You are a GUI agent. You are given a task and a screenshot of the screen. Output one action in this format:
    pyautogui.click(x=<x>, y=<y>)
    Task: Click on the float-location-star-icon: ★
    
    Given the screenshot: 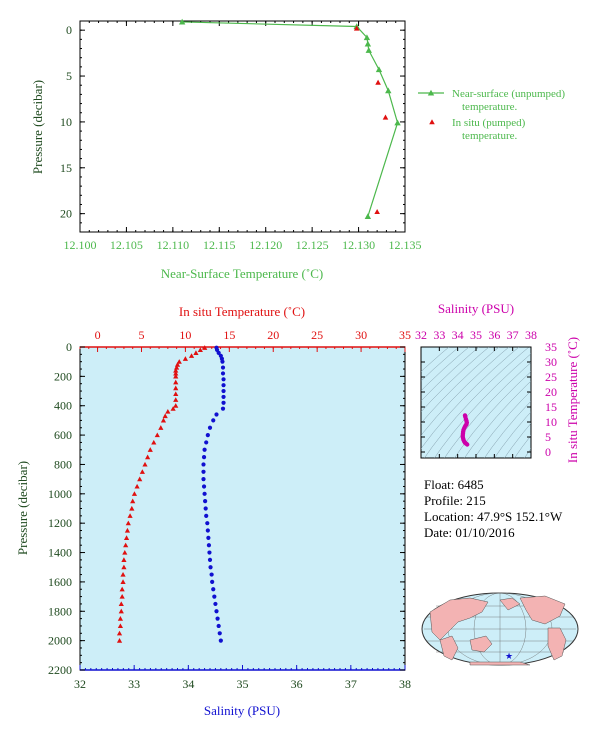 What is the action you would take?
    pyautogui.click(x=509, y=656)
    